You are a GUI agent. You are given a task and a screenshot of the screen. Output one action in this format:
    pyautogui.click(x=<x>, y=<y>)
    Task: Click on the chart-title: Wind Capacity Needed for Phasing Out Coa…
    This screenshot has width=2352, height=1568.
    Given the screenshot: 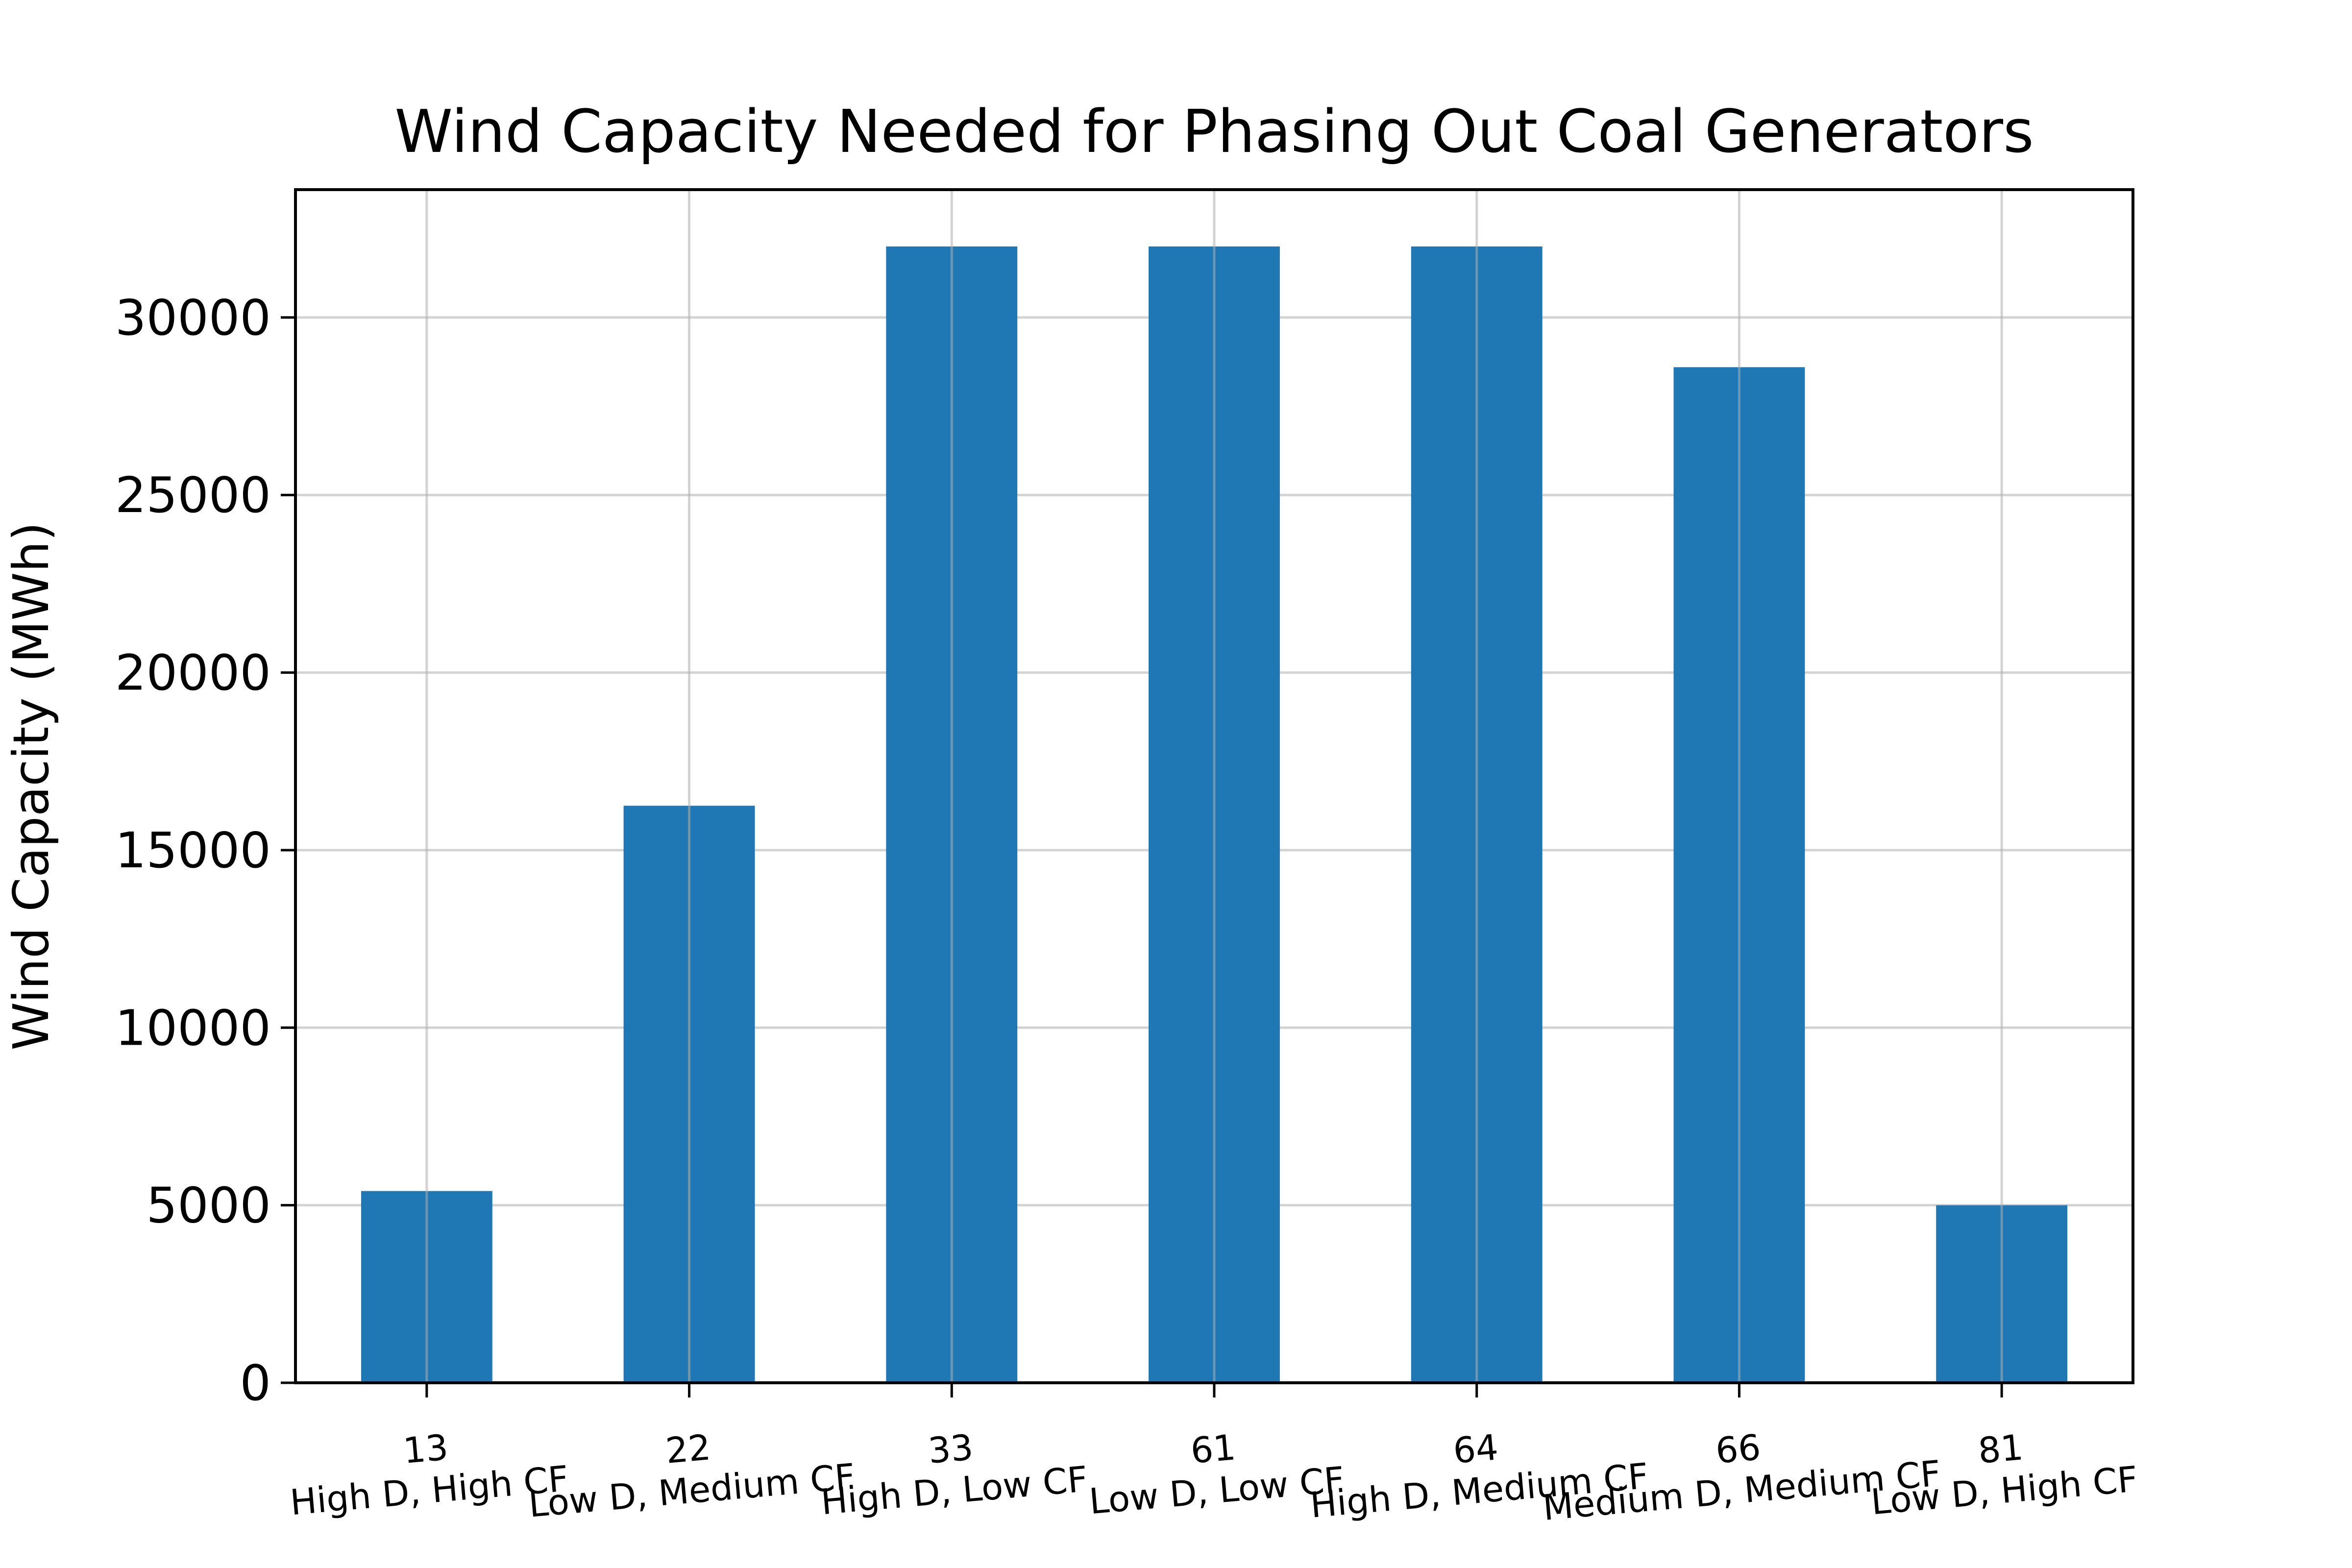 What is the action you would take?
    pyautogui.click(x=1214, y=132)
    